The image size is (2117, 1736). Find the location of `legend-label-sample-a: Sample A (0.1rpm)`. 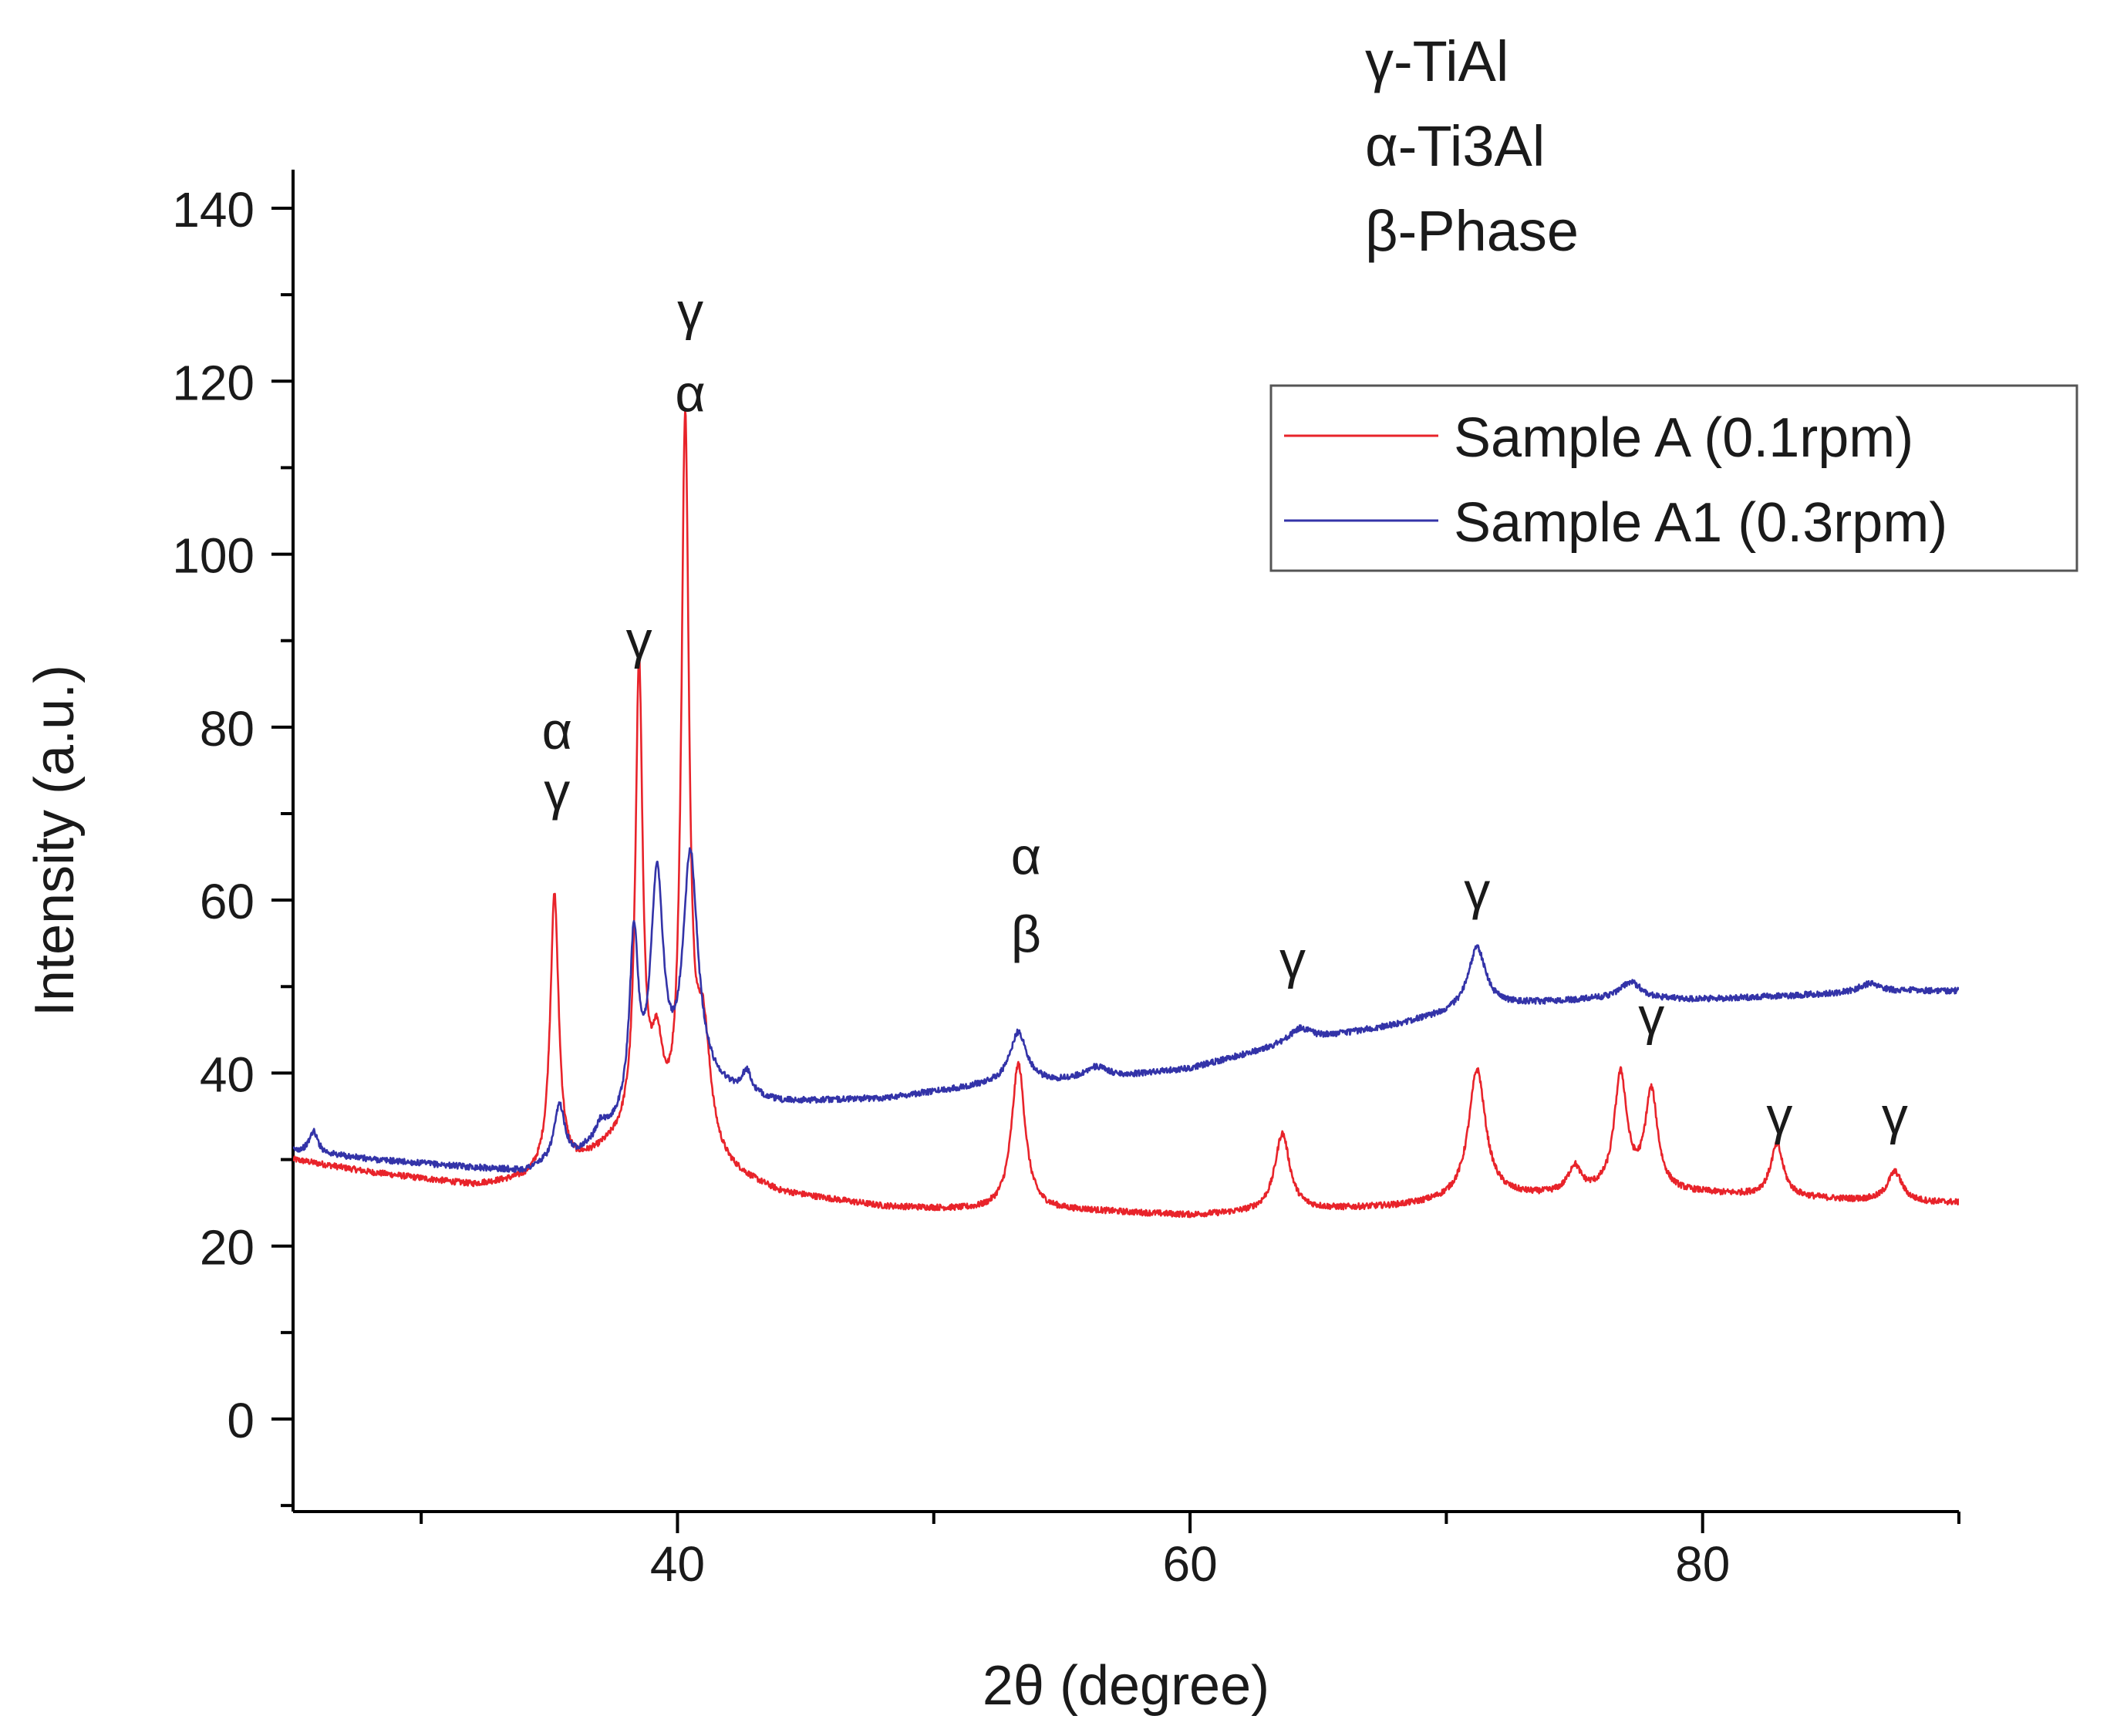

legend-label-sample-a: Sample A (0.1rpm) is located at coordinates (1683, 438).